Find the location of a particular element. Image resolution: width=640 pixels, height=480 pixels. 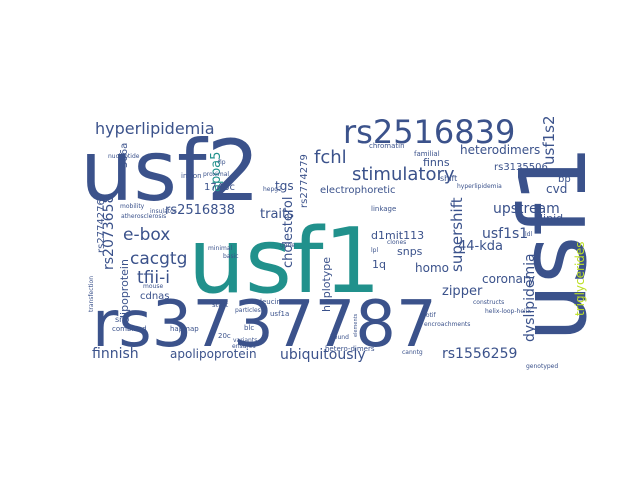

word: electrophoretic is located at coordinates (358, 190).